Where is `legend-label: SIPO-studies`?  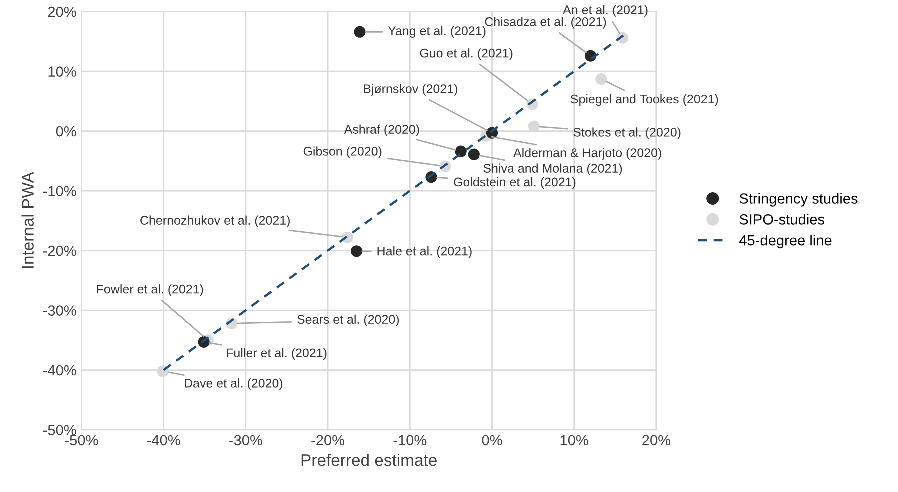 legend-label: SIPO-studies is located at coordinates (782, 219).